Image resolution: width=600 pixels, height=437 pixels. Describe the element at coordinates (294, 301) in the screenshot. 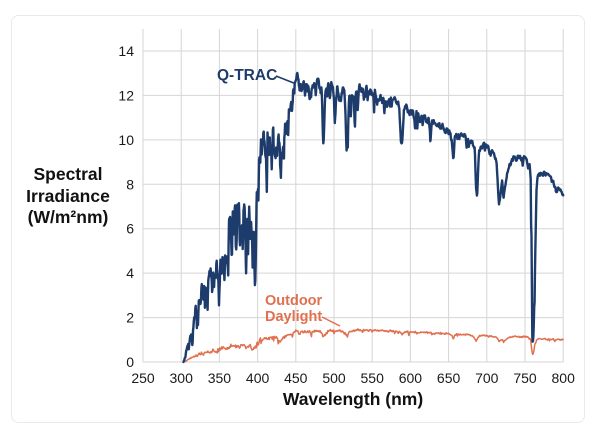

I see `svg-text: Outdoor` at that location.